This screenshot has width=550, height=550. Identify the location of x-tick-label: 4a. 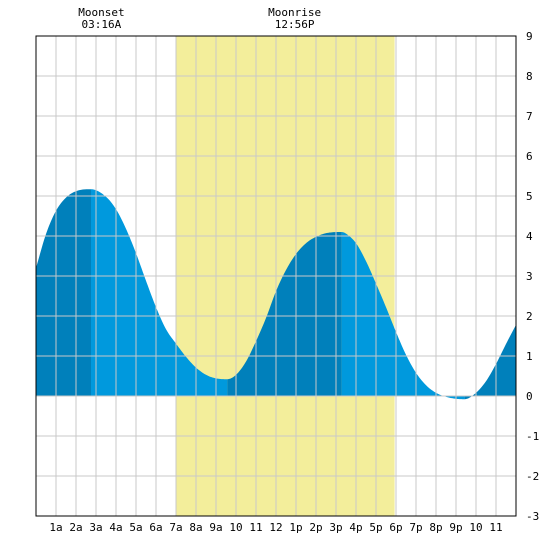
(115, 527).